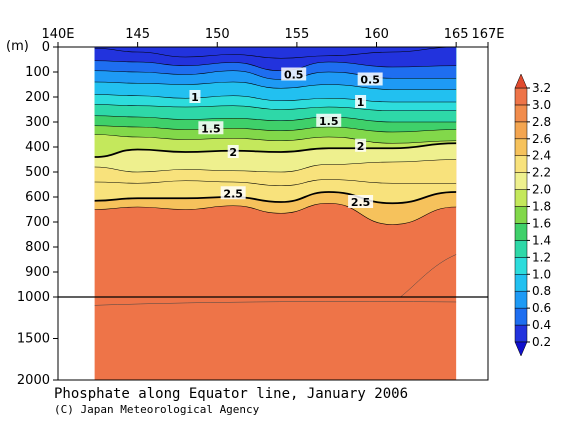  Describe the element at coordinates (33, 339) in the screenshot. I see `y-tick-label: 1500` at that location.